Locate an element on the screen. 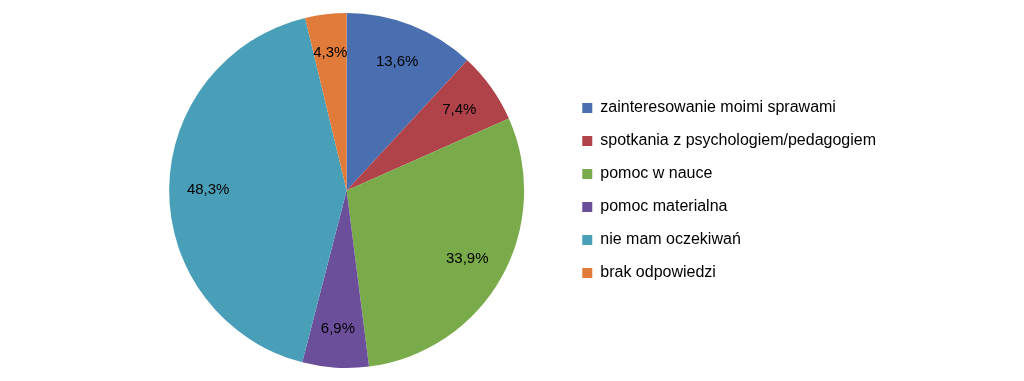 The width and height of the screenshot is (1024, 381). legend-label: pomoc w nauce is located at coordinates (656, 173).